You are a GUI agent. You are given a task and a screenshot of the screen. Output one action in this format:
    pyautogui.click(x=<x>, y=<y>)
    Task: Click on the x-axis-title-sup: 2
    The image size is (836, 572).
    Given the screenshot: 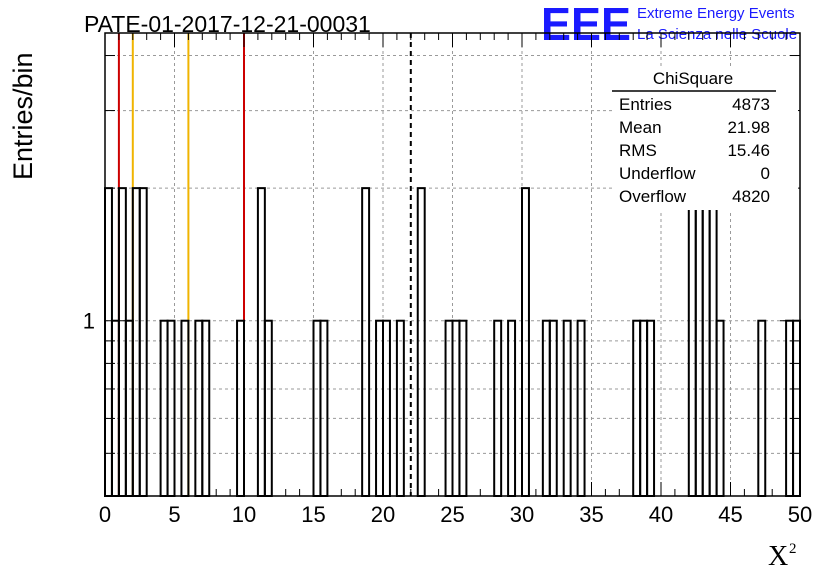 What is the action you would take?
    pyautogui.click(x=793, y=549)
    